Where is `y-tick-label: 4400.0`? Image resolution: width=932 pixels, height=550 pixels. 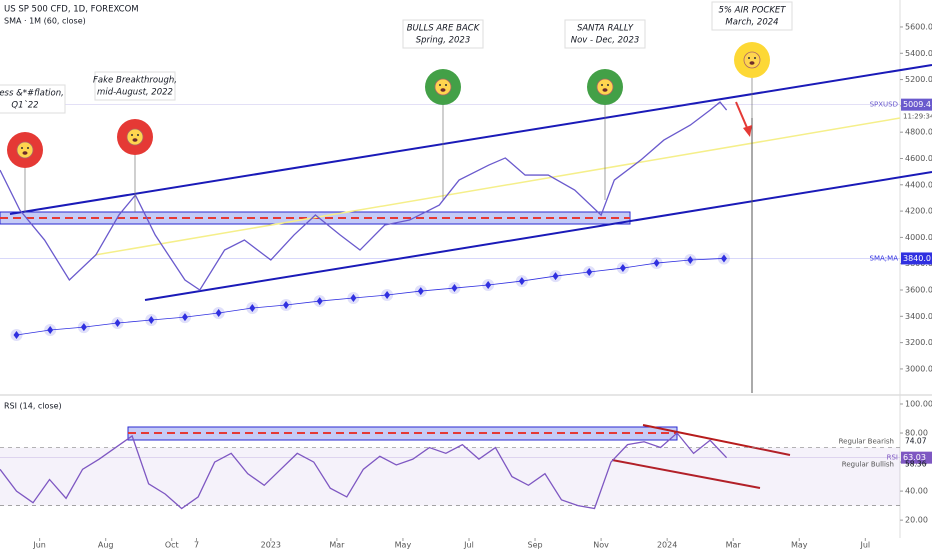
y-tick-label: 4400.0 is located at coordinates (918, 184).